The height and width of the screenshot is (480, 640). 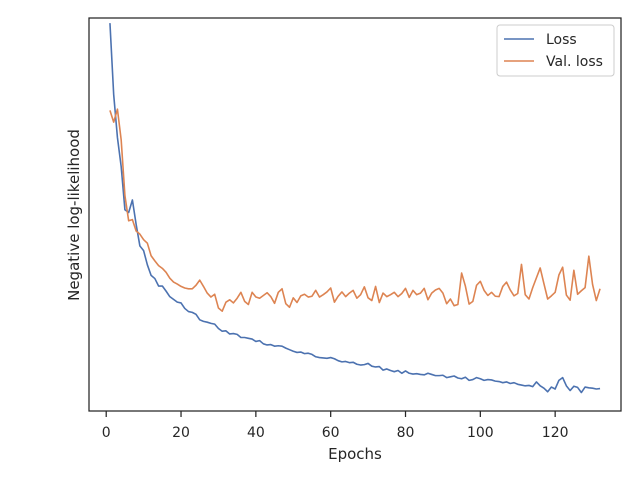 What do you see at coordinates (555, 433) in the screenshot?
I see `x-tick-label: 120` at bounding box center [555, 433].